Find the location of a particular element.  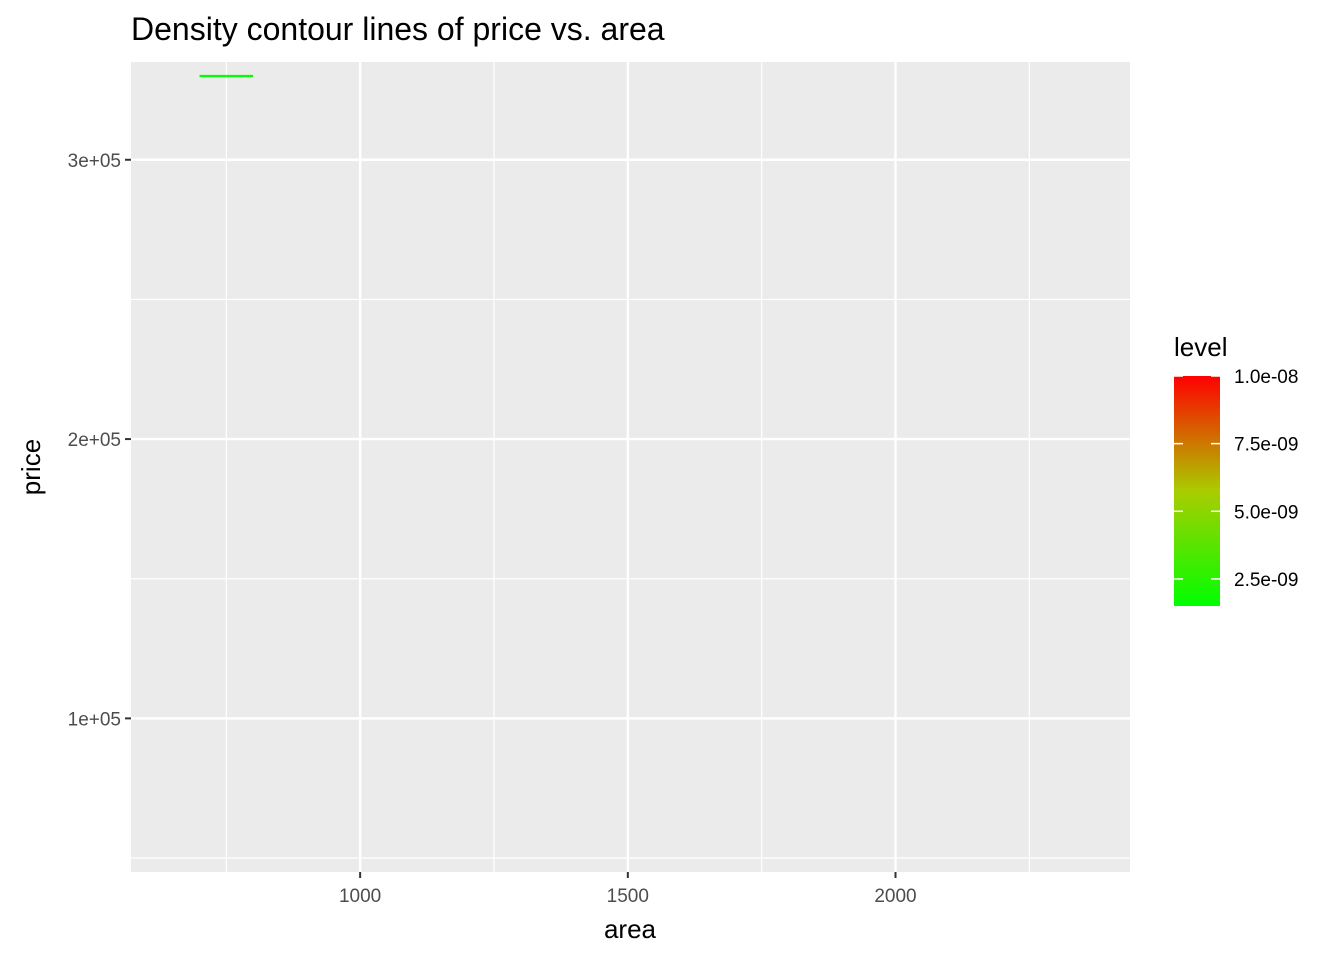

chart-title: Density contour lines of price vs. area is located at coordinates (398, 29).